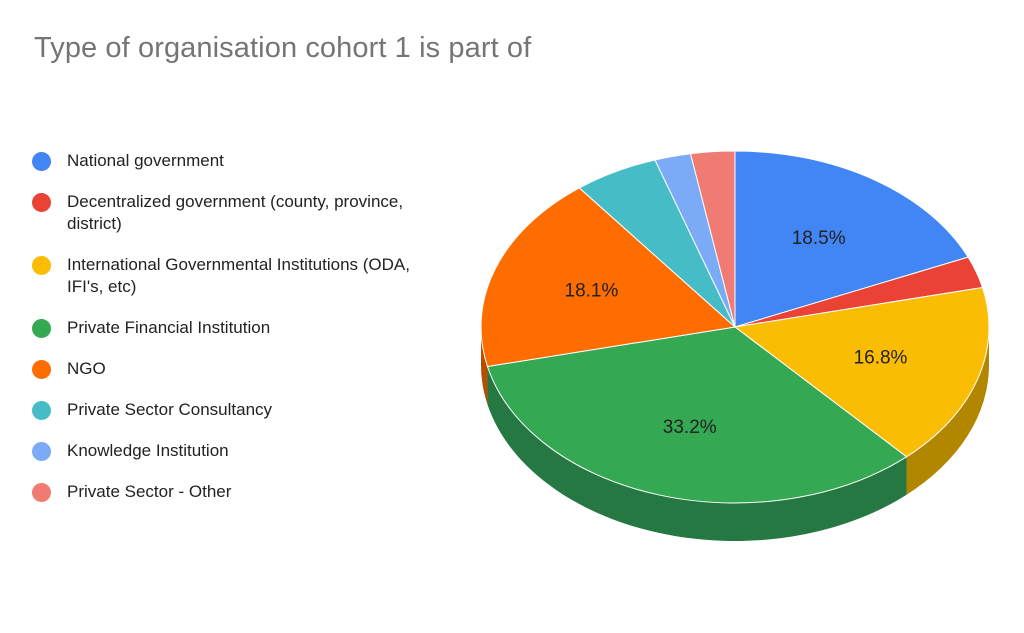  I want to click on chart-title: Type of organisation cohort 1 is part of, so click(283, 48).